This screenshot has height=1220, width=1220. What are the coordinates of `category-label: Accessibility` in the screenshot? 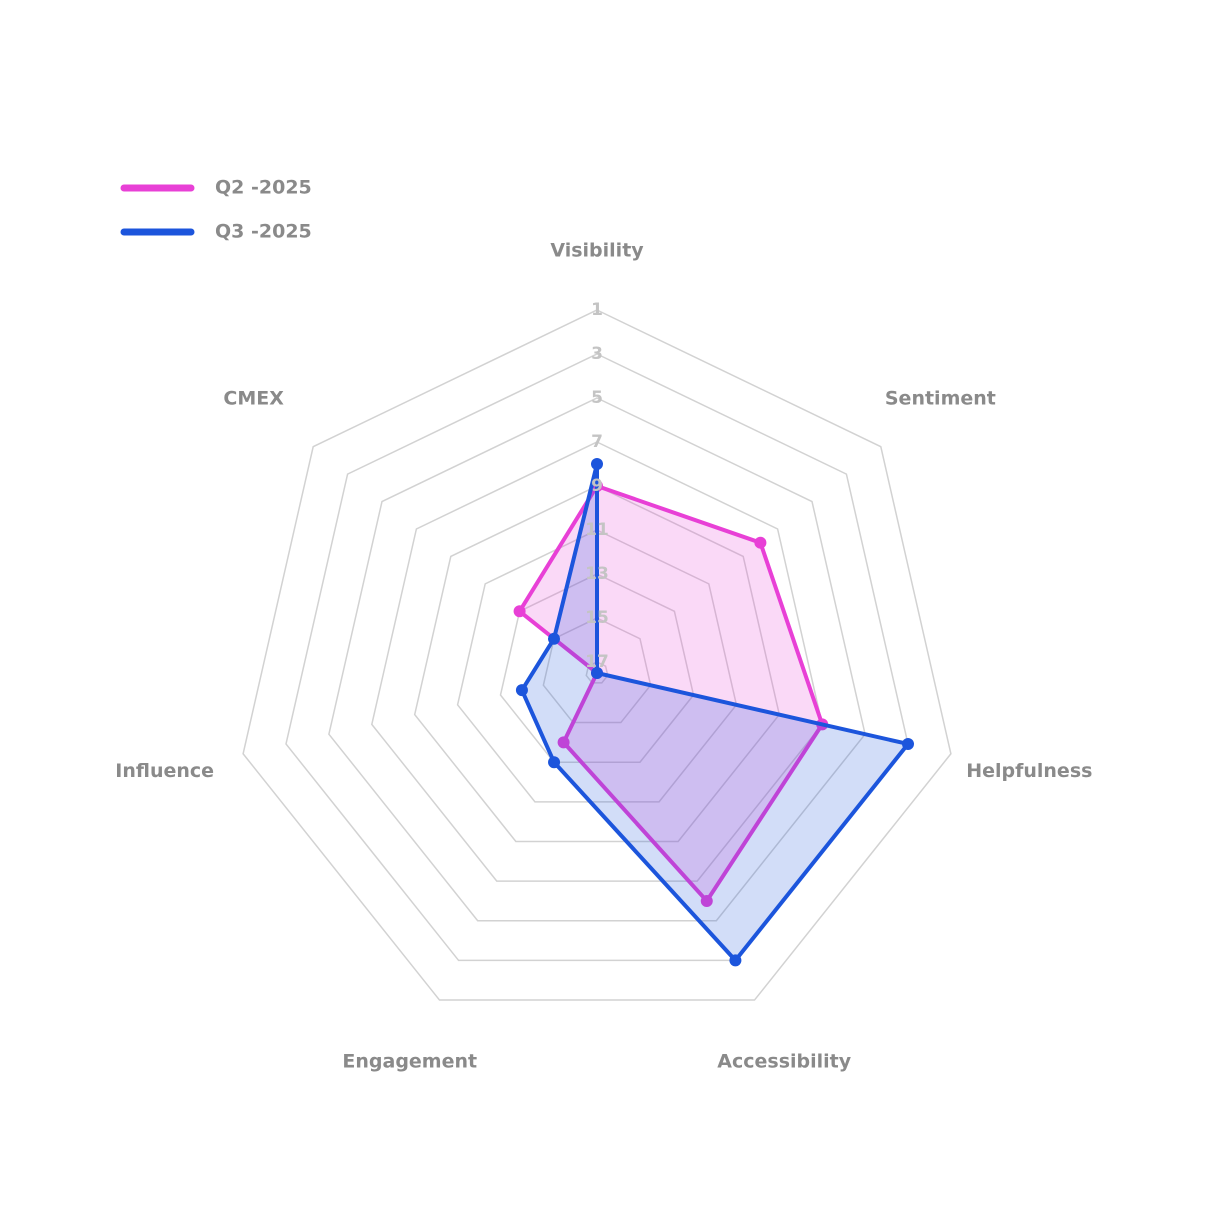 It's located at (784, 1061).